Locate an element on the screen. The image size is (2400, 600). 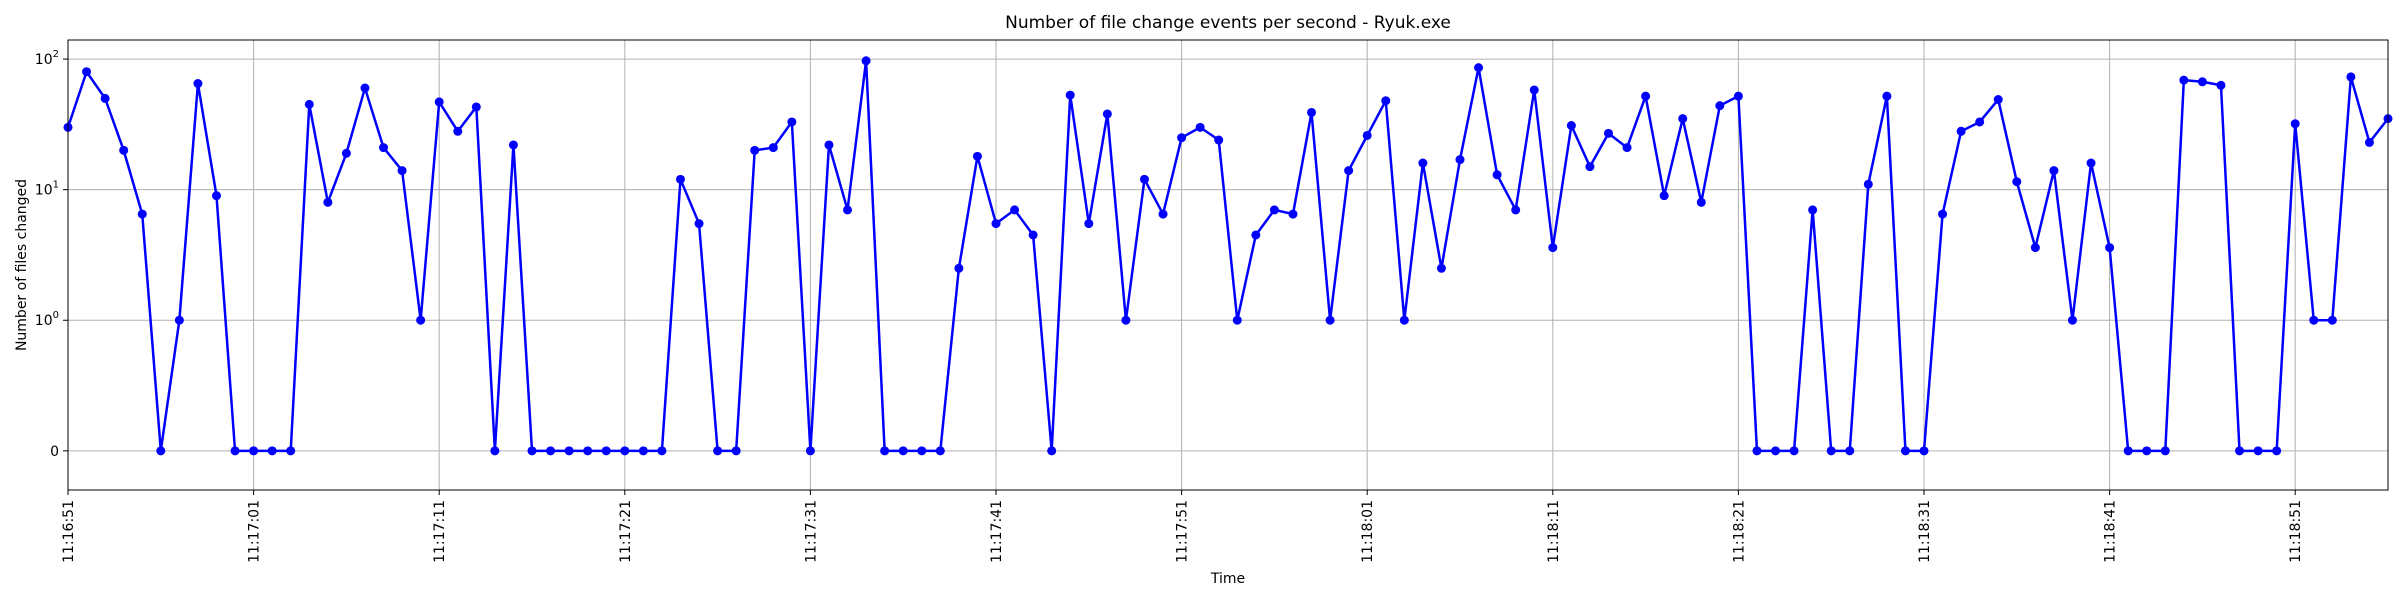
x-tick-label: 11:17:31 is located at coordinates (811, 531).